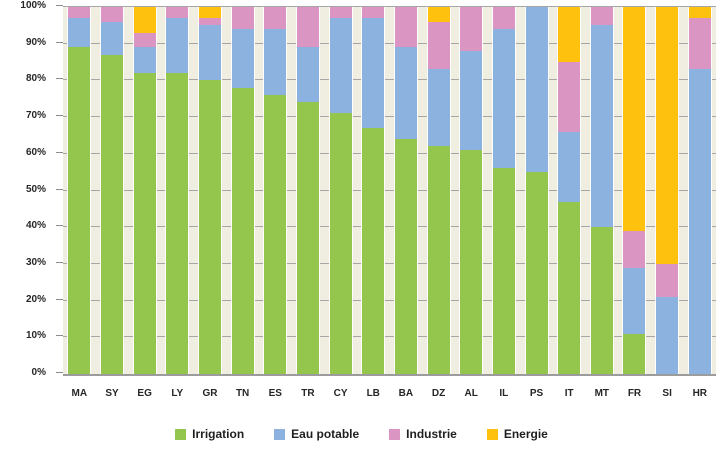  Describe the element at coordinates (242, 393) in the screenshot. I see `x-axis-label-tn: TN` at that location.